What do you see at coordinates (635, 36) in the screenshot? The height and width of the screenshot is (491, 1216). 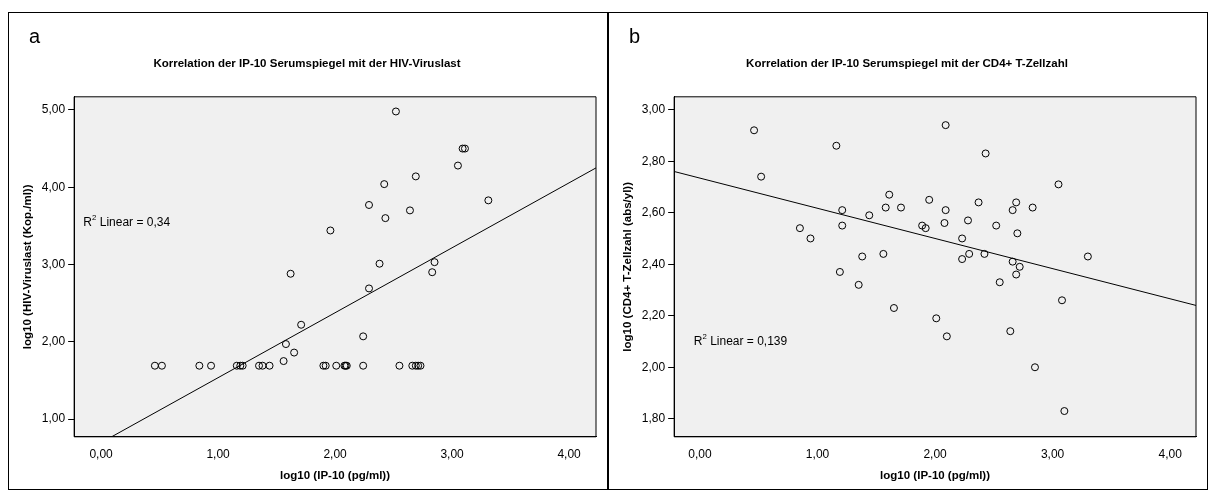 I see `text: b` at bounding box center [635, 36].